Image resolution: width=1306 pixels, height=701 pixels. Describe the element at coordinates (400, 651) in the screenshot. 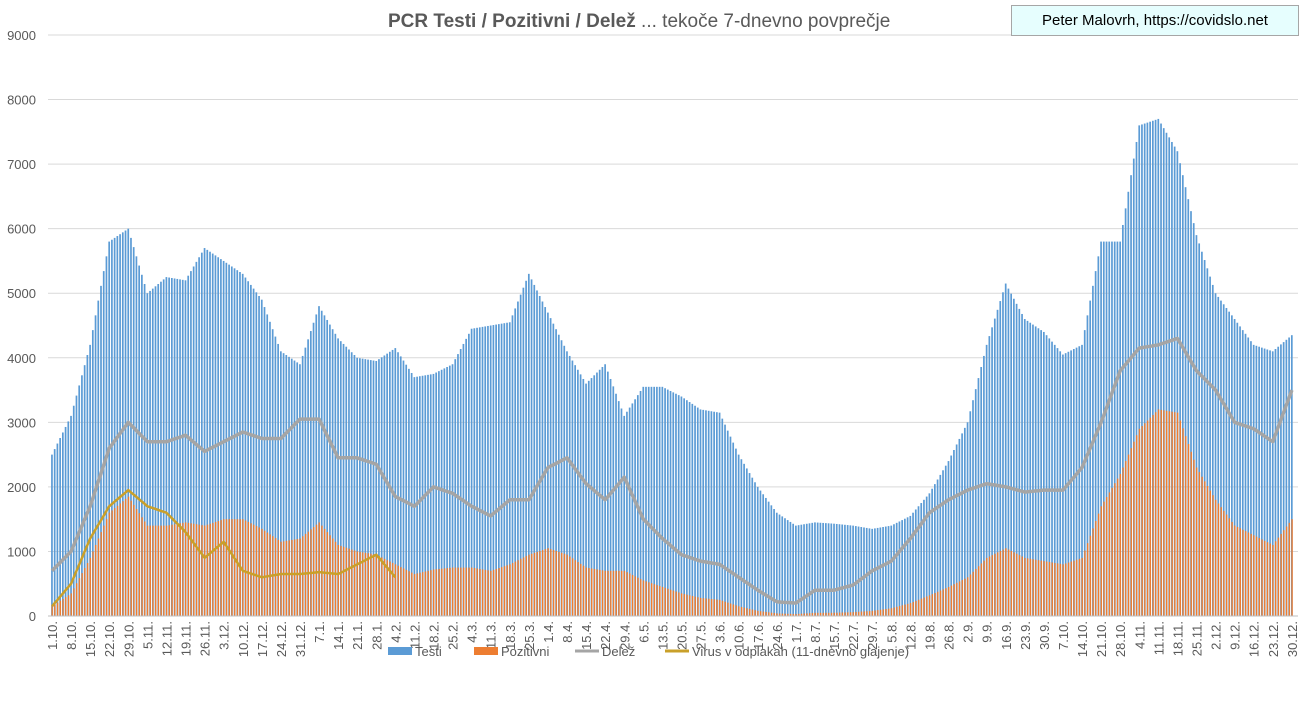

I see `legend-swatch` at that location.